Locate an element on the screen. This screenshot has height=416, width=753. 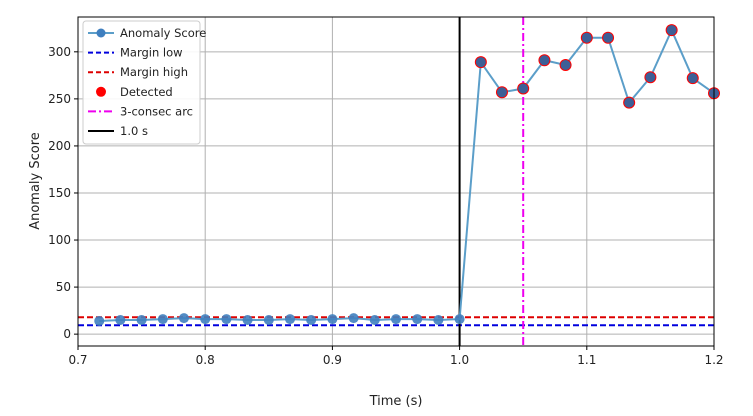
y-axis-label: Anomaly Score is located at coordinates (35, 181).